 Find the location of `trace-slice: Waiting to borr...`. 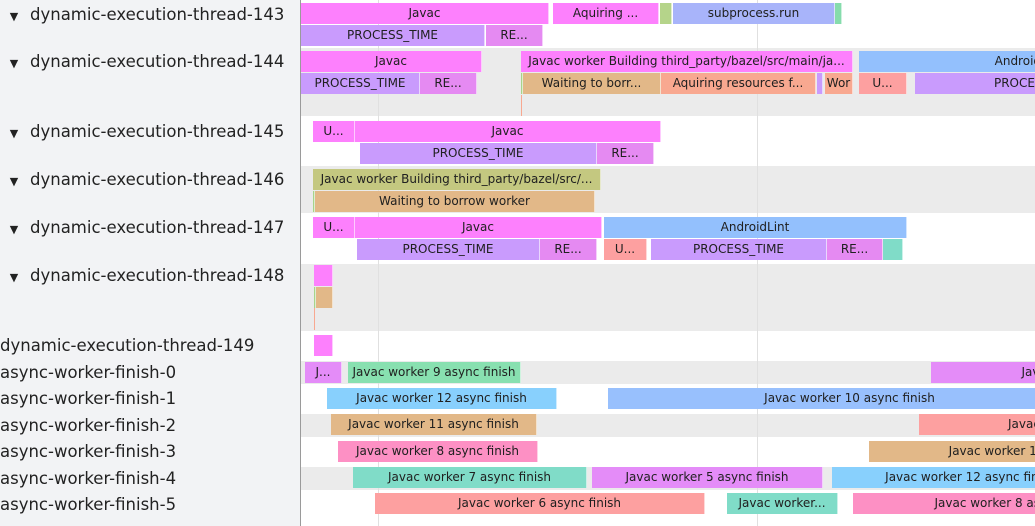

trace-slice: Waiting to borr... is located at coordinates (592, 83).